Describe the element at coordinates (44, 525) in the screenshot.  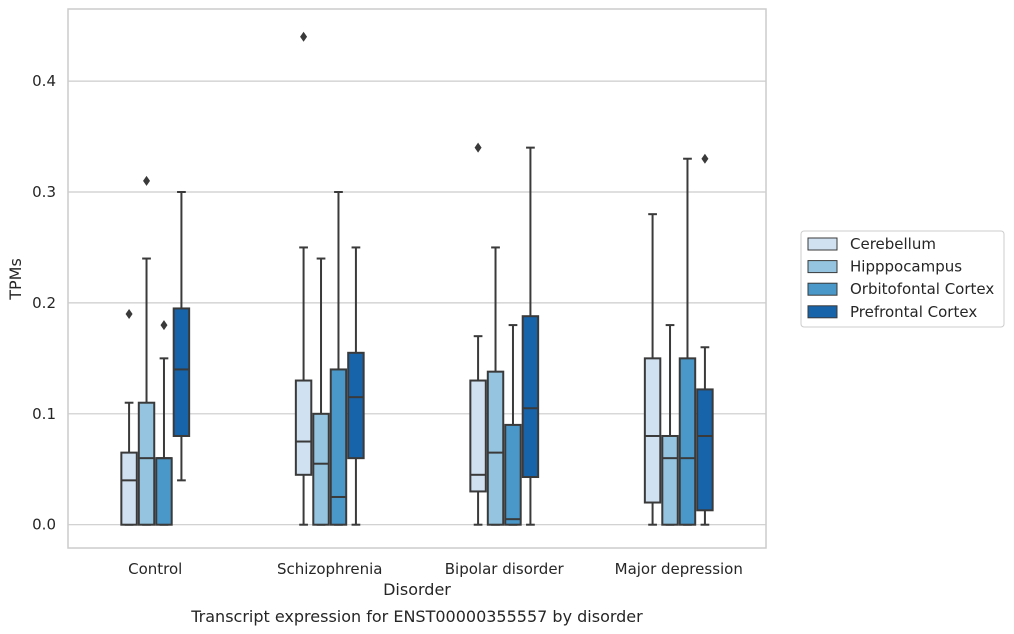
I see `y-tick-label: 0.0` at that location.